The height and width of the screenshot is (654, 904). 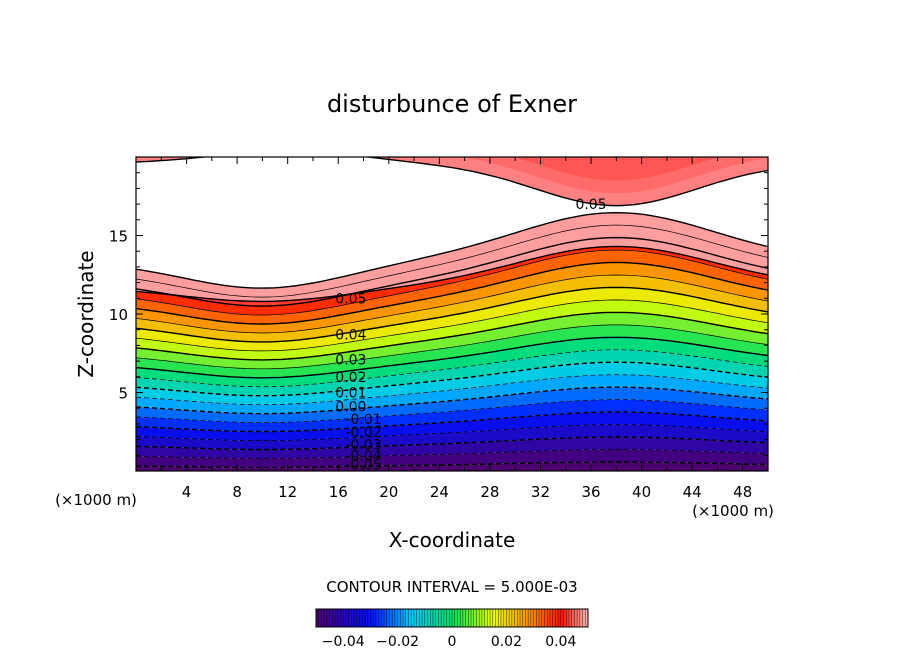 I want to click on contour-label-text: 0.03, so click(x=350, y=361).